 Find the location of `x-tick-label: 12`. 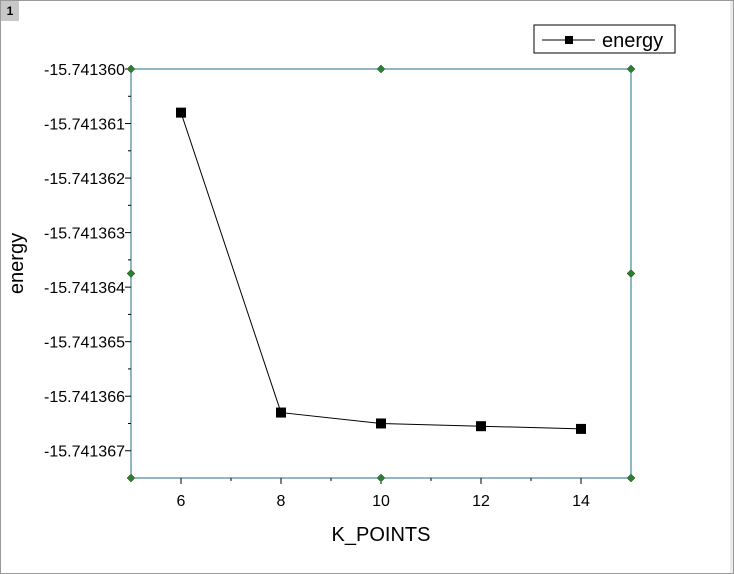

x-tick-label: 12 is located at coordinates (481, 501).